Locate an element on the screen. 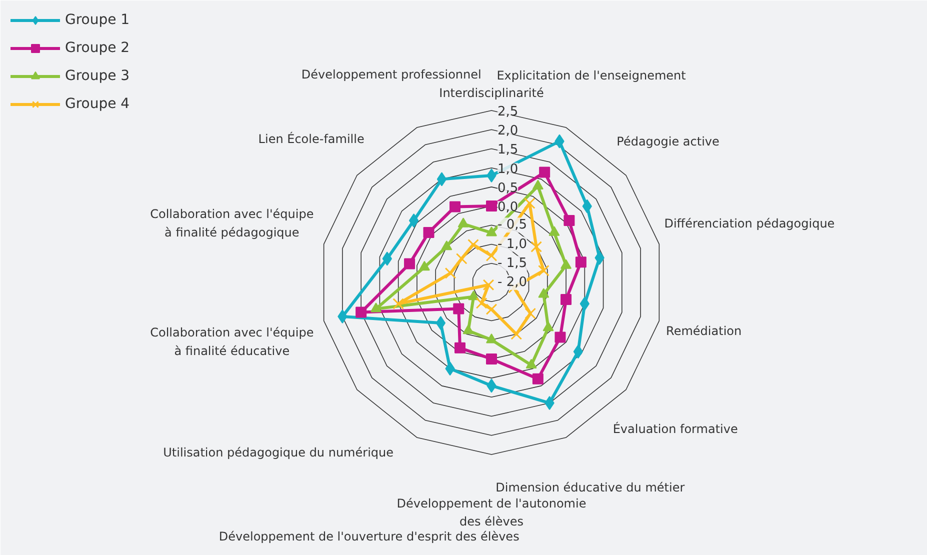  spoke-label: Collaboration avec l'équipe à finalité pédagogique is located at coordinates (232, 223).